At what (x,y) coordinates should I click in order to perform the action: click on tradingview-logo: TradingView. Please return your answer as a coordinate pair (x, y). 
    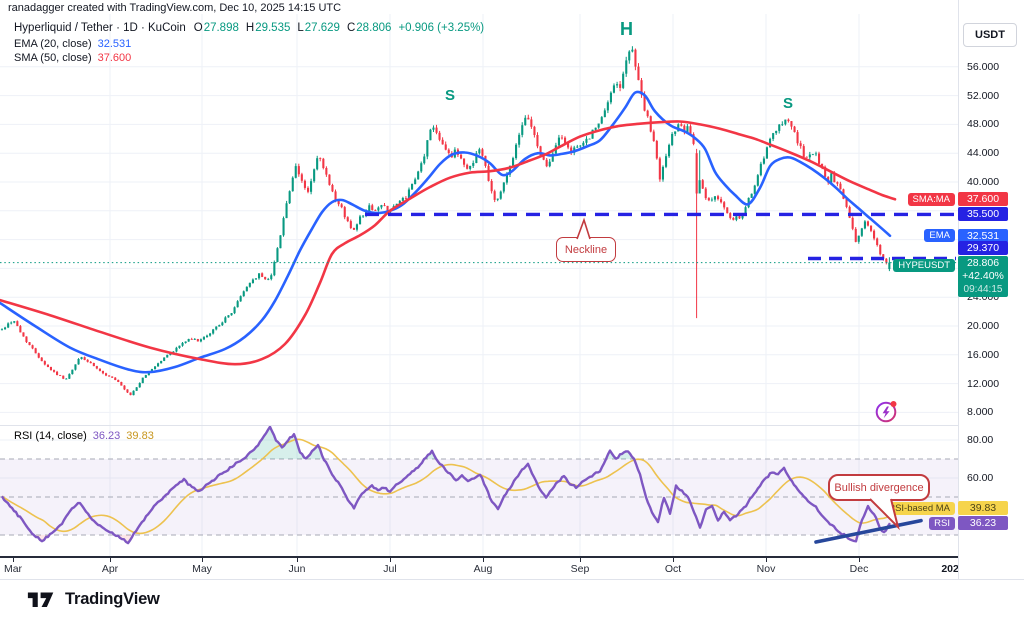
    Looking at the image, I should click on (93, 599).